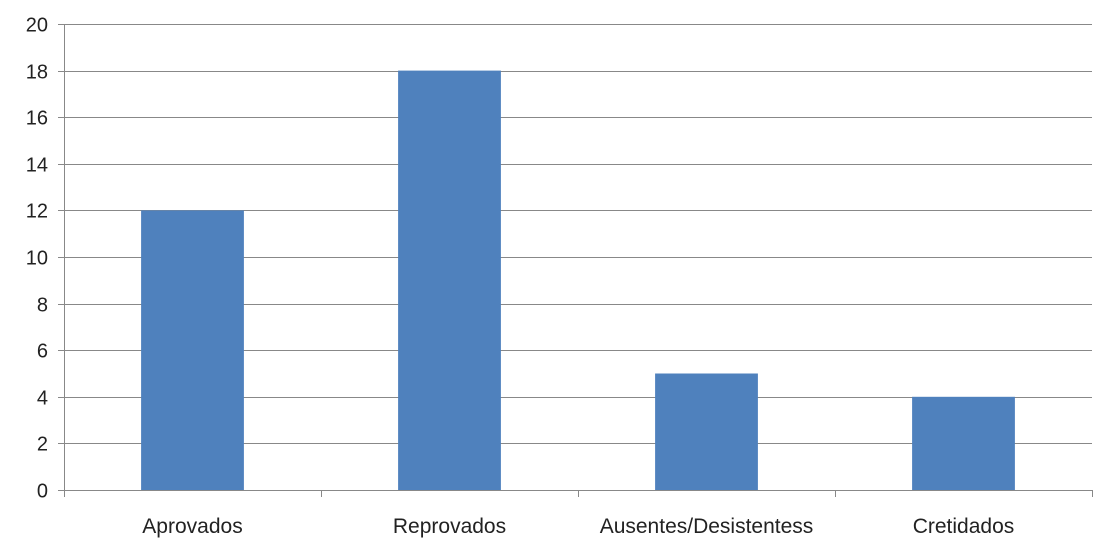 Image resolution: width=1106 pixels, height=540 pixels. Describe the element at coordinates (192, 526) in the screenshot. I see `x-category-label: Aprovados` at that location.